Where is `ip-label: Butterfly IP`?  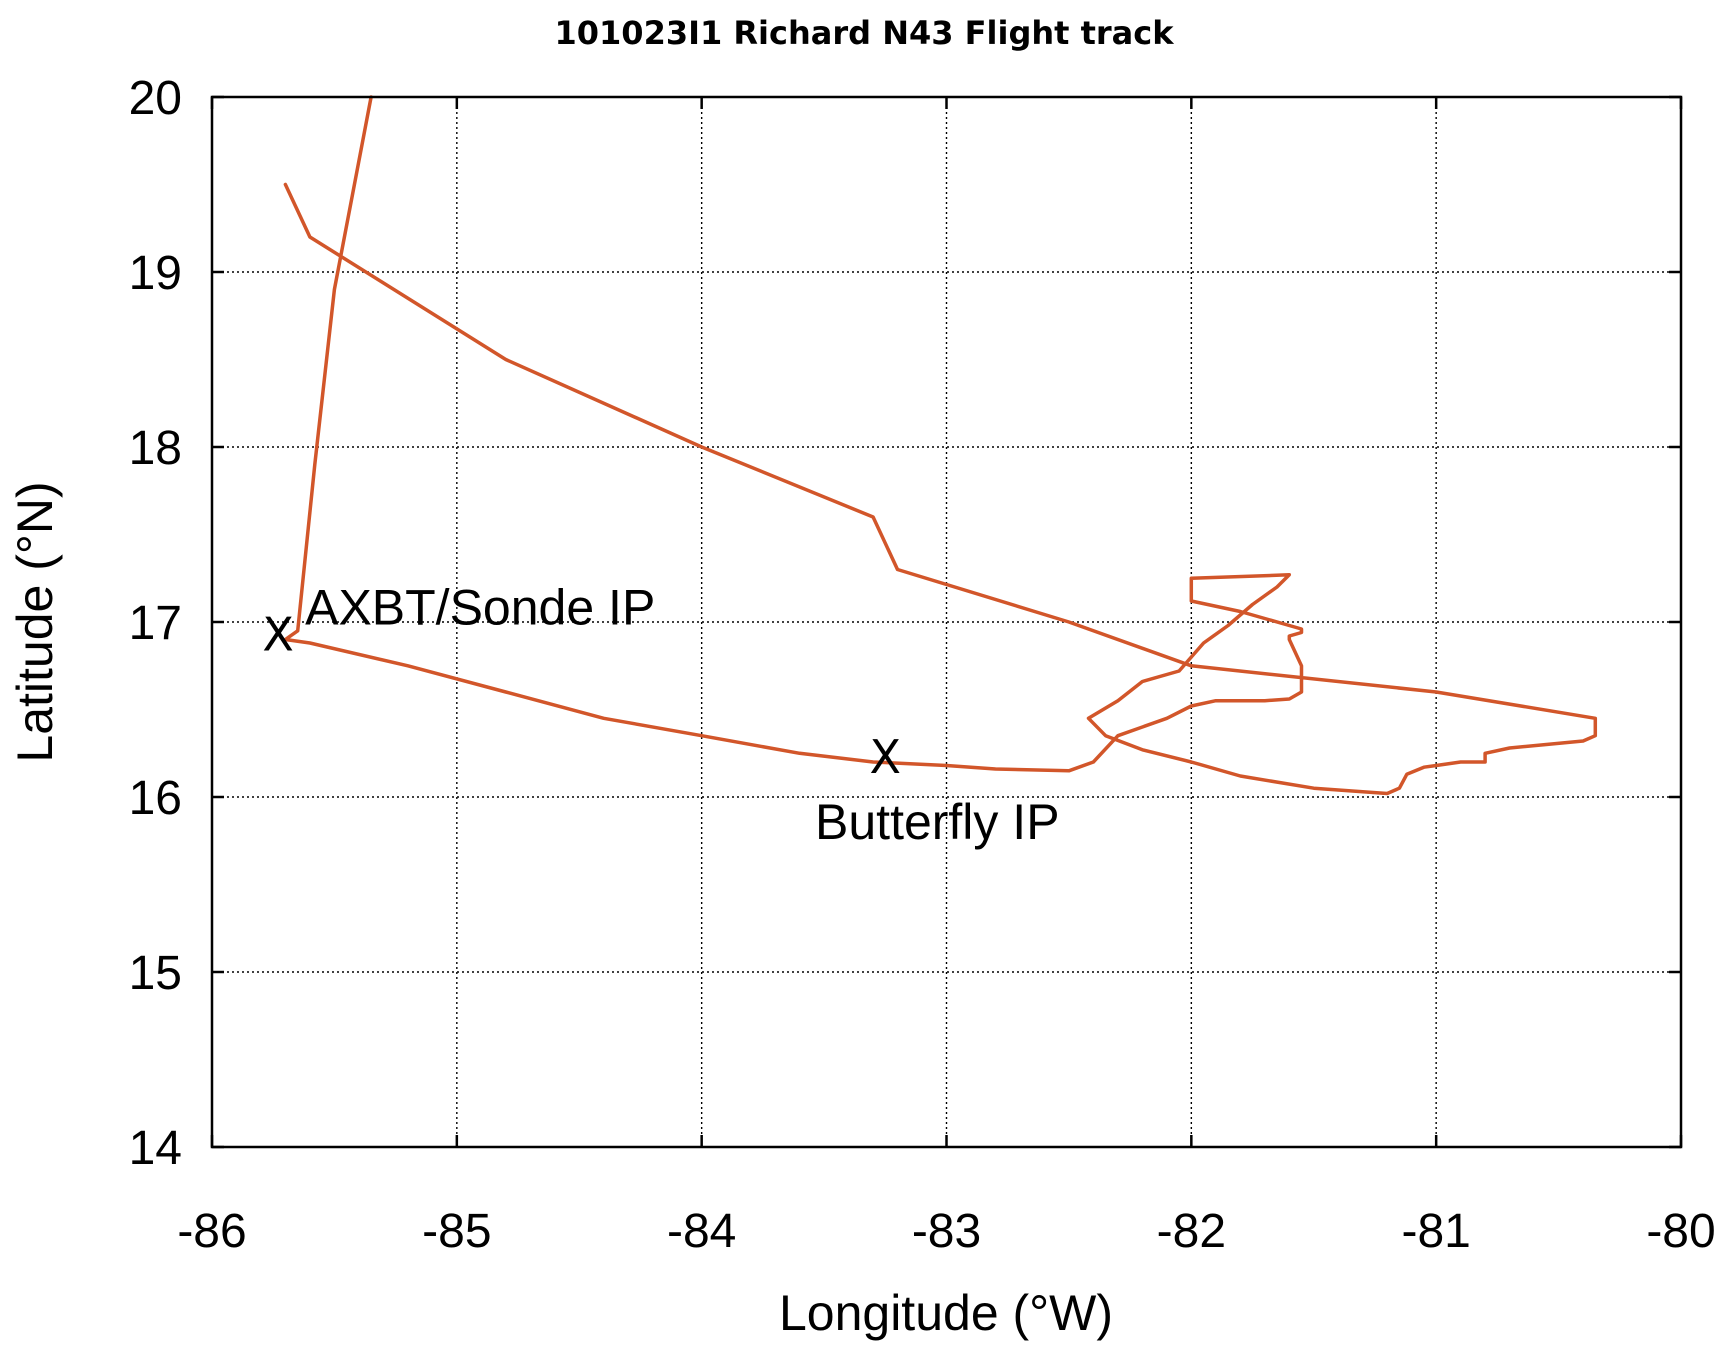 ip-label: Butterfly IP is located at coordinates (937, 822).